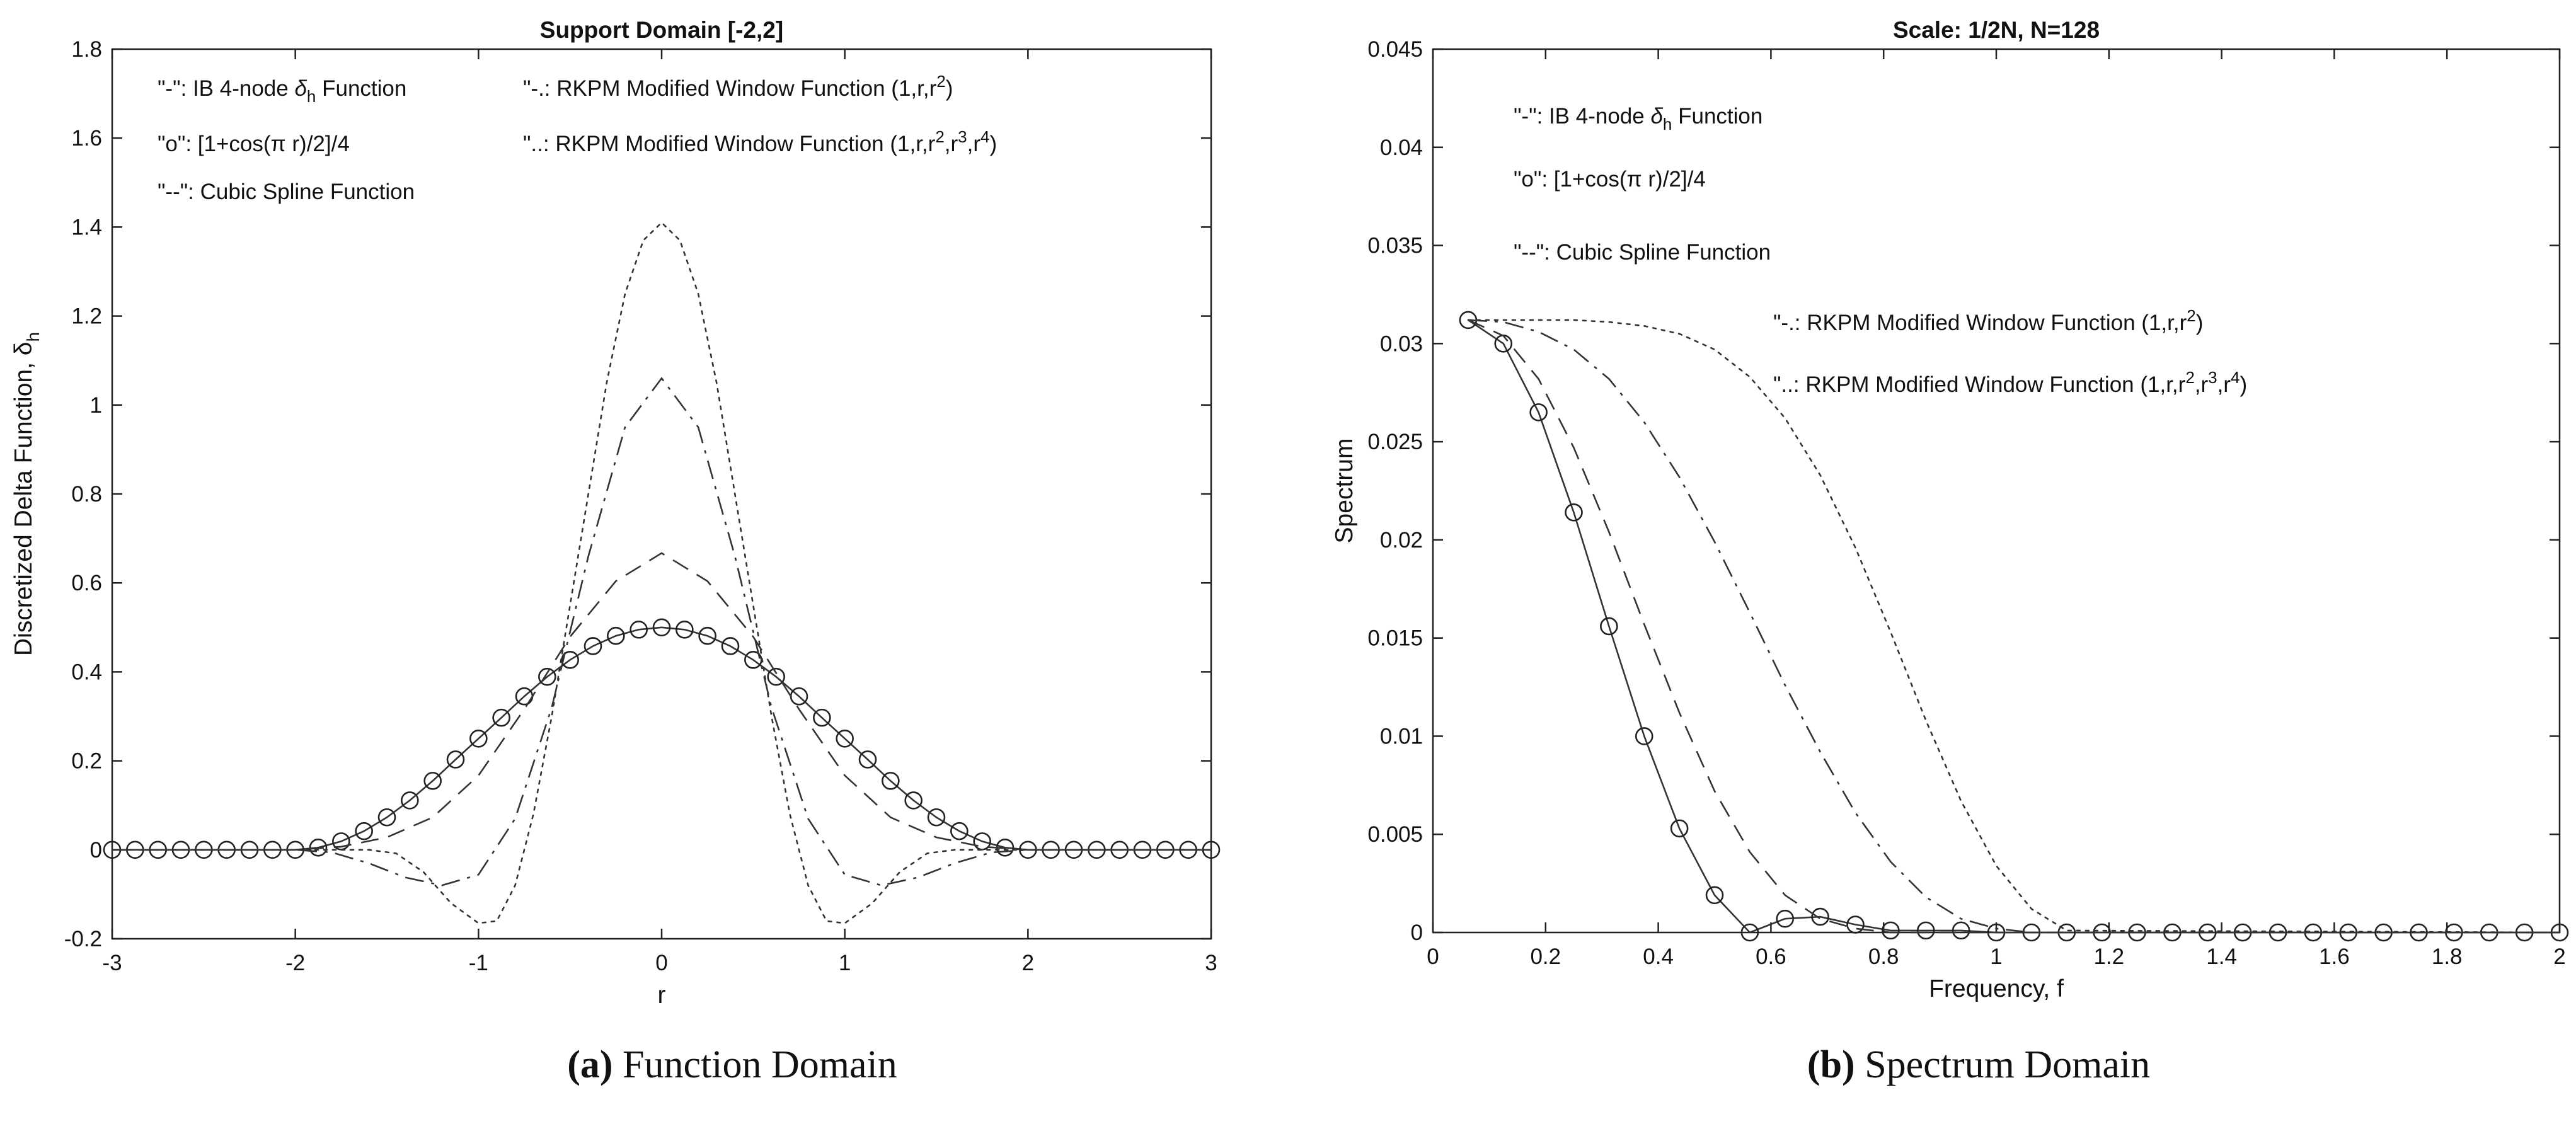  What do you see at coordinates (1211, 963) in the screenshot?
I see `x-tick-label: 3` at bounding box center [1211, 963].